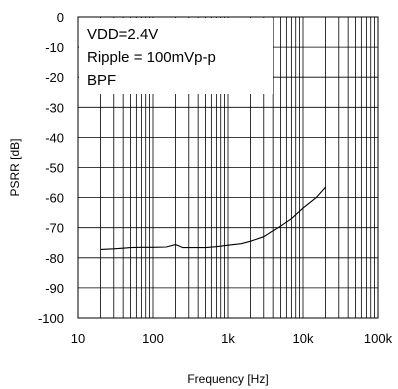 The height and width of the screenshot is (389, 398). Describe the element at coordinates (54, 198) in the screenshot. I see `y-tick-label: -60` at that location.